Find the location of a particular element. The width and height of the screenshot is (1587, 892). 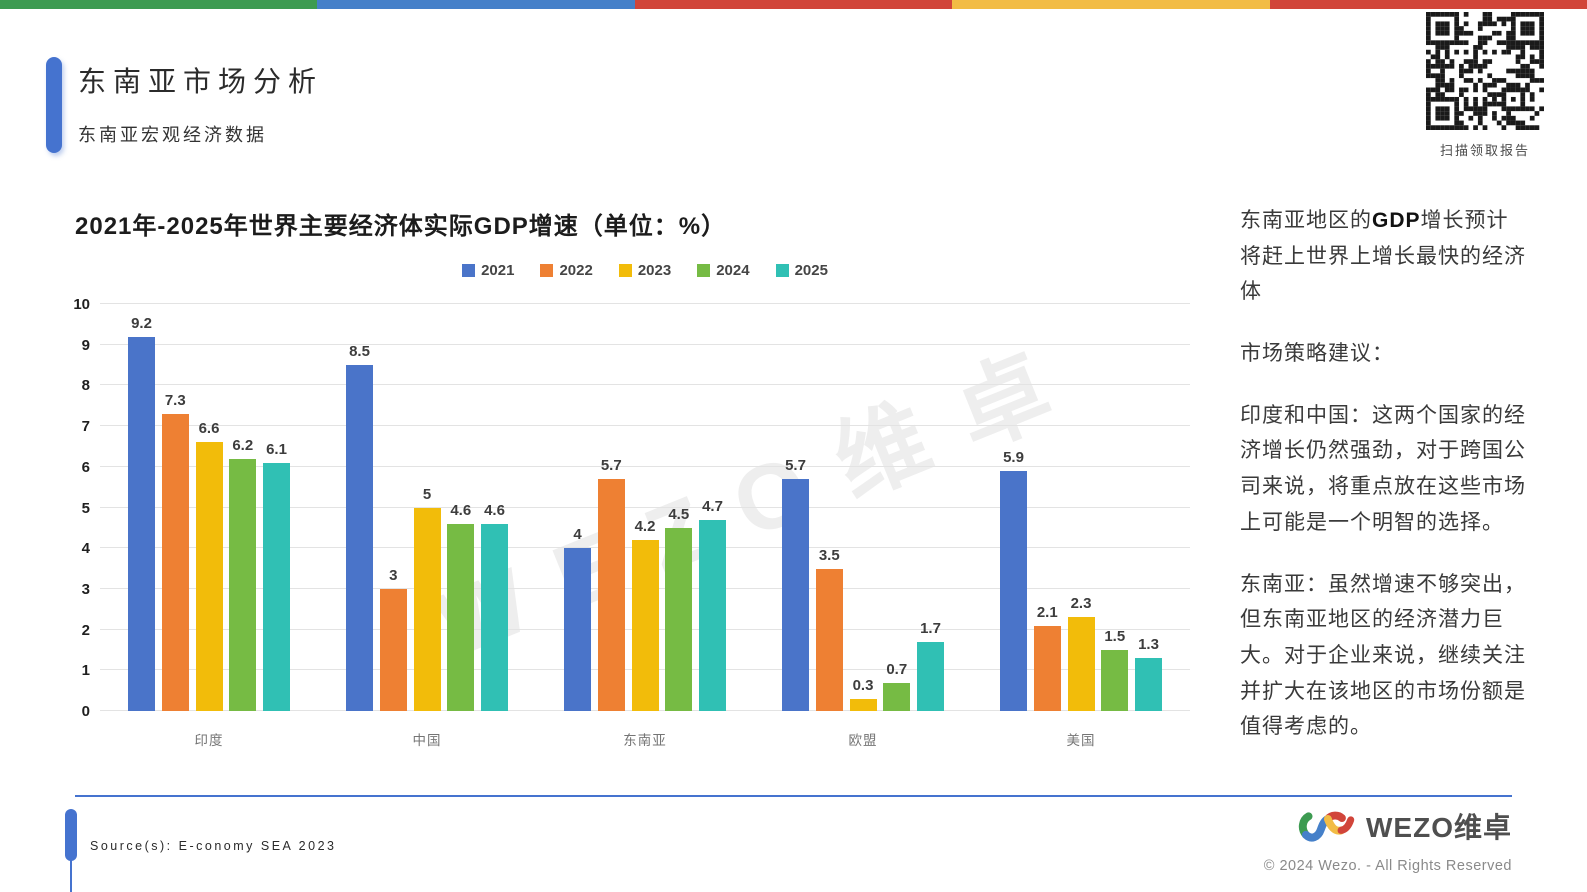

brand-name: WEZO维卓 is located at coordinates (1439, 827).